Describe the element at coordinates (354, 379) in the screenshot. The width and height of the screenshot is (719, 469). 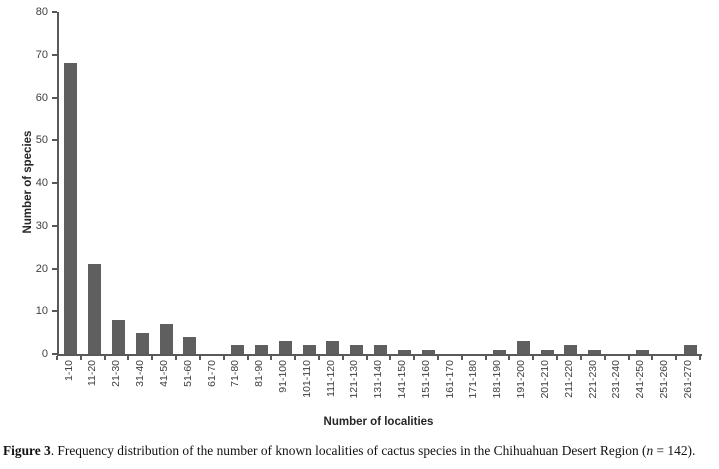
I see `x-tick-label: 121-130` at that location.